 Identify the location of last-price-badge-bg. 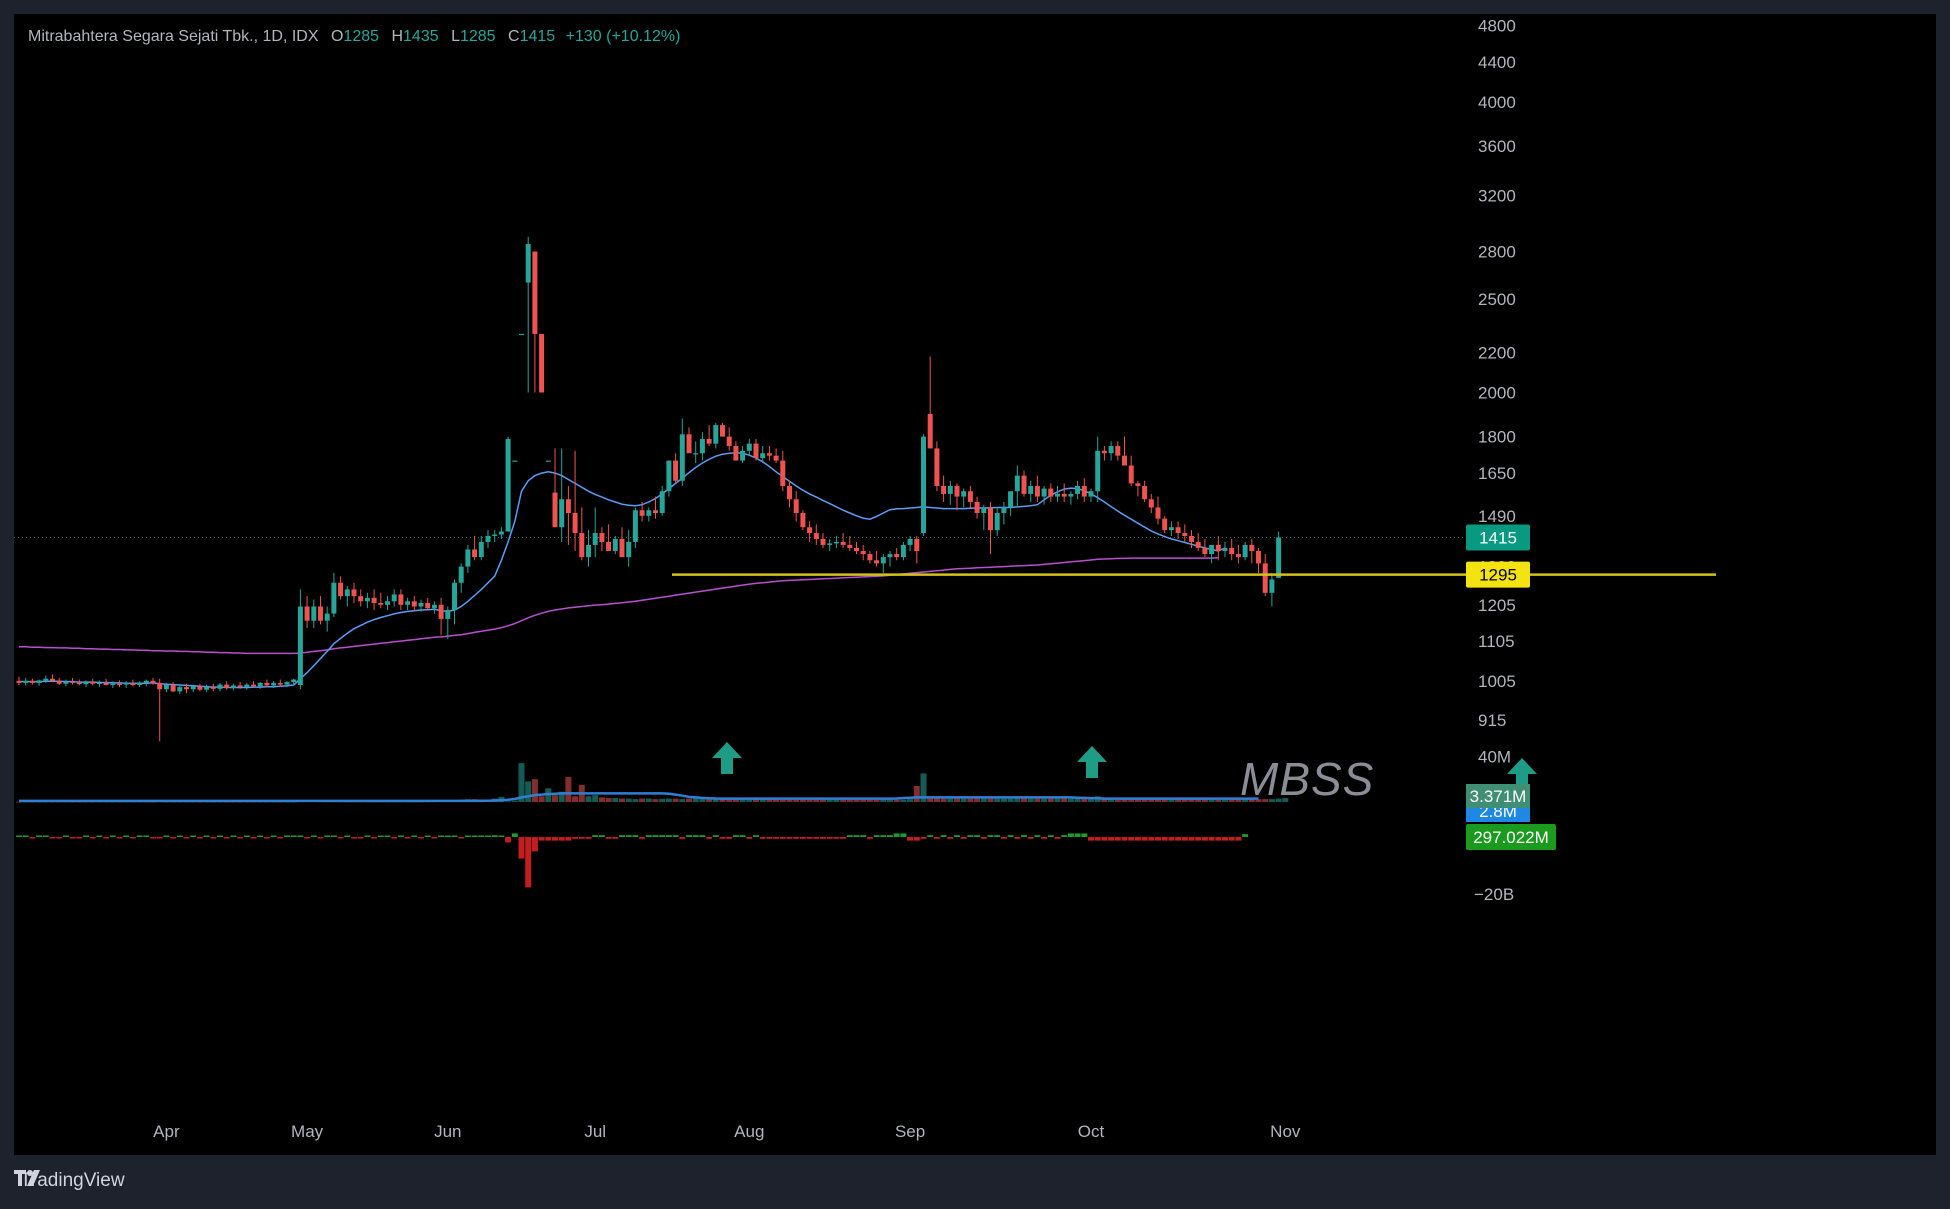
(1498, 537).